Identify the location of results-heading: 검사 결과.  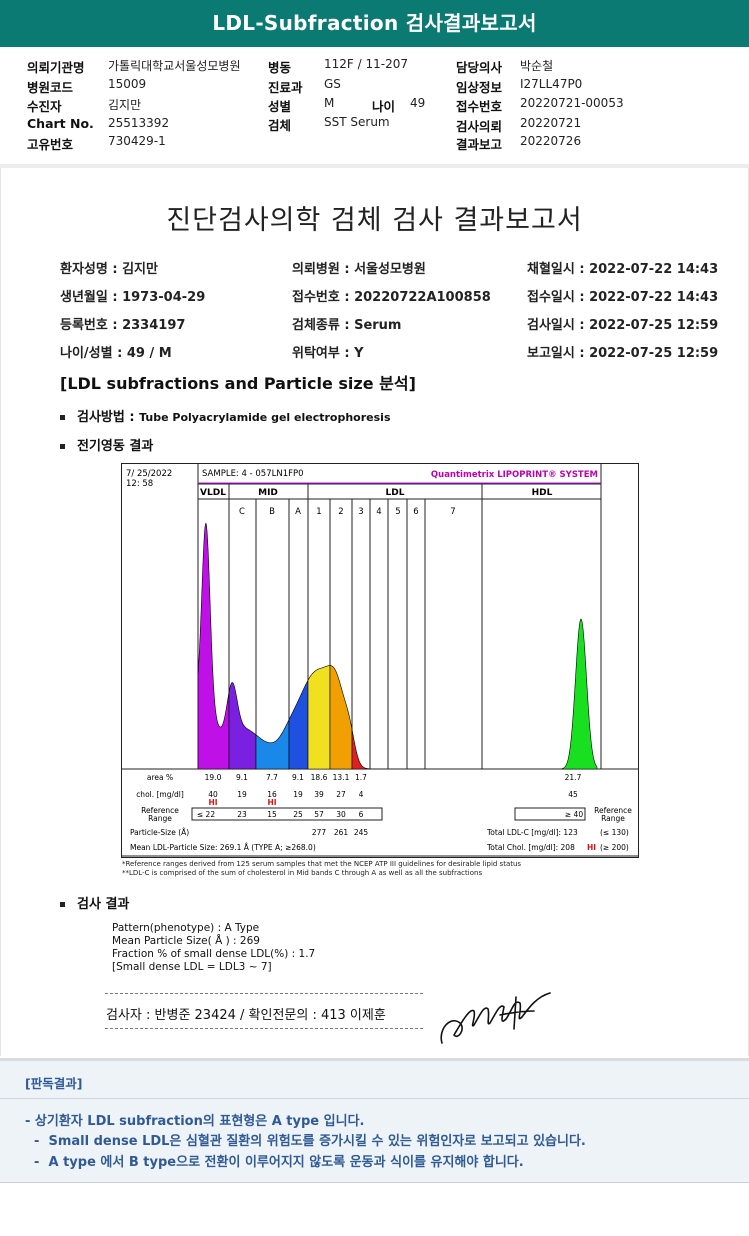
(94, 902).